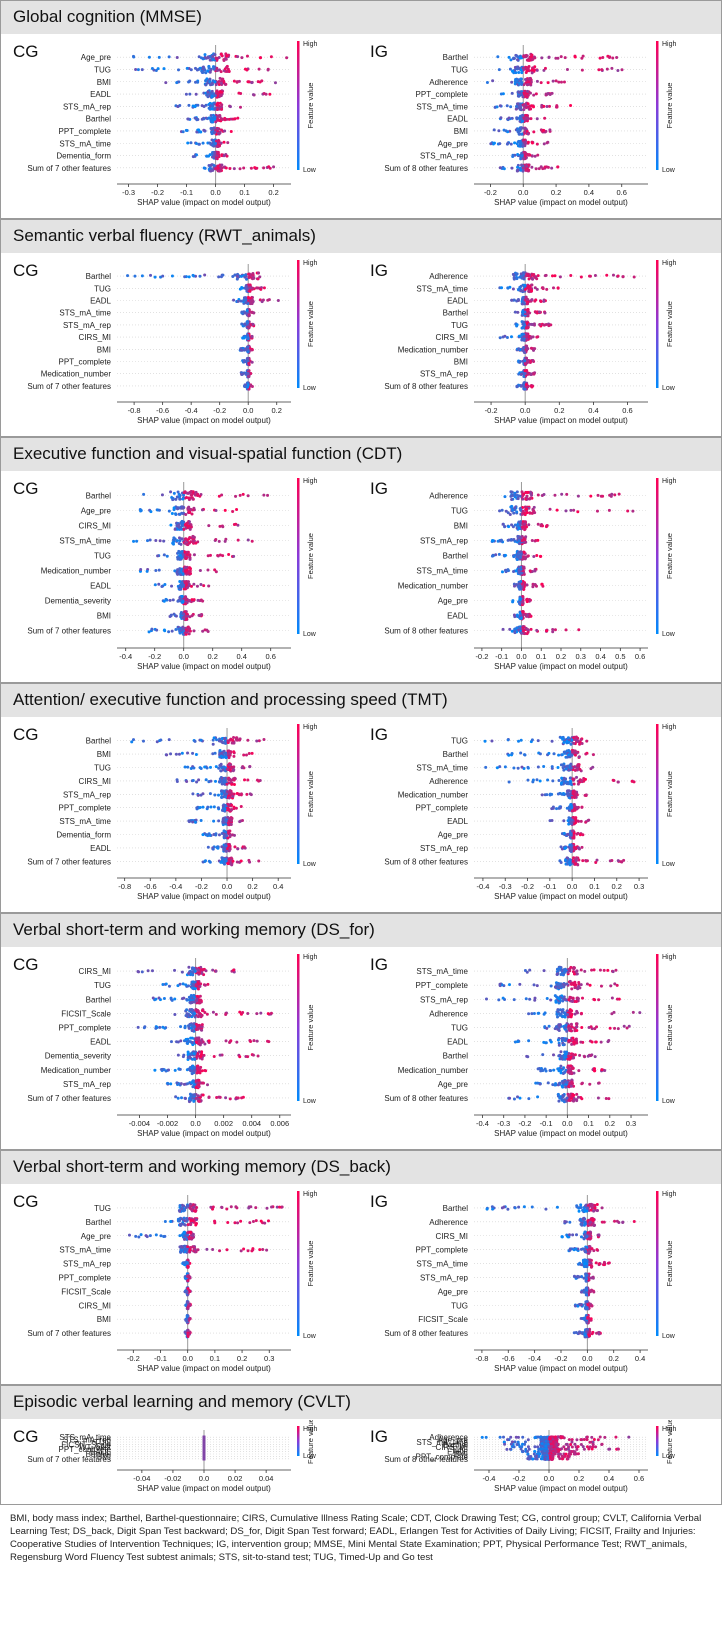 The width and height of the screenshot is (724, 1652). What do you see at coordinates (426, 168) in the screenshot?
I see `feature-label: Sum of 8 other features` at bounding box center [426, 168].